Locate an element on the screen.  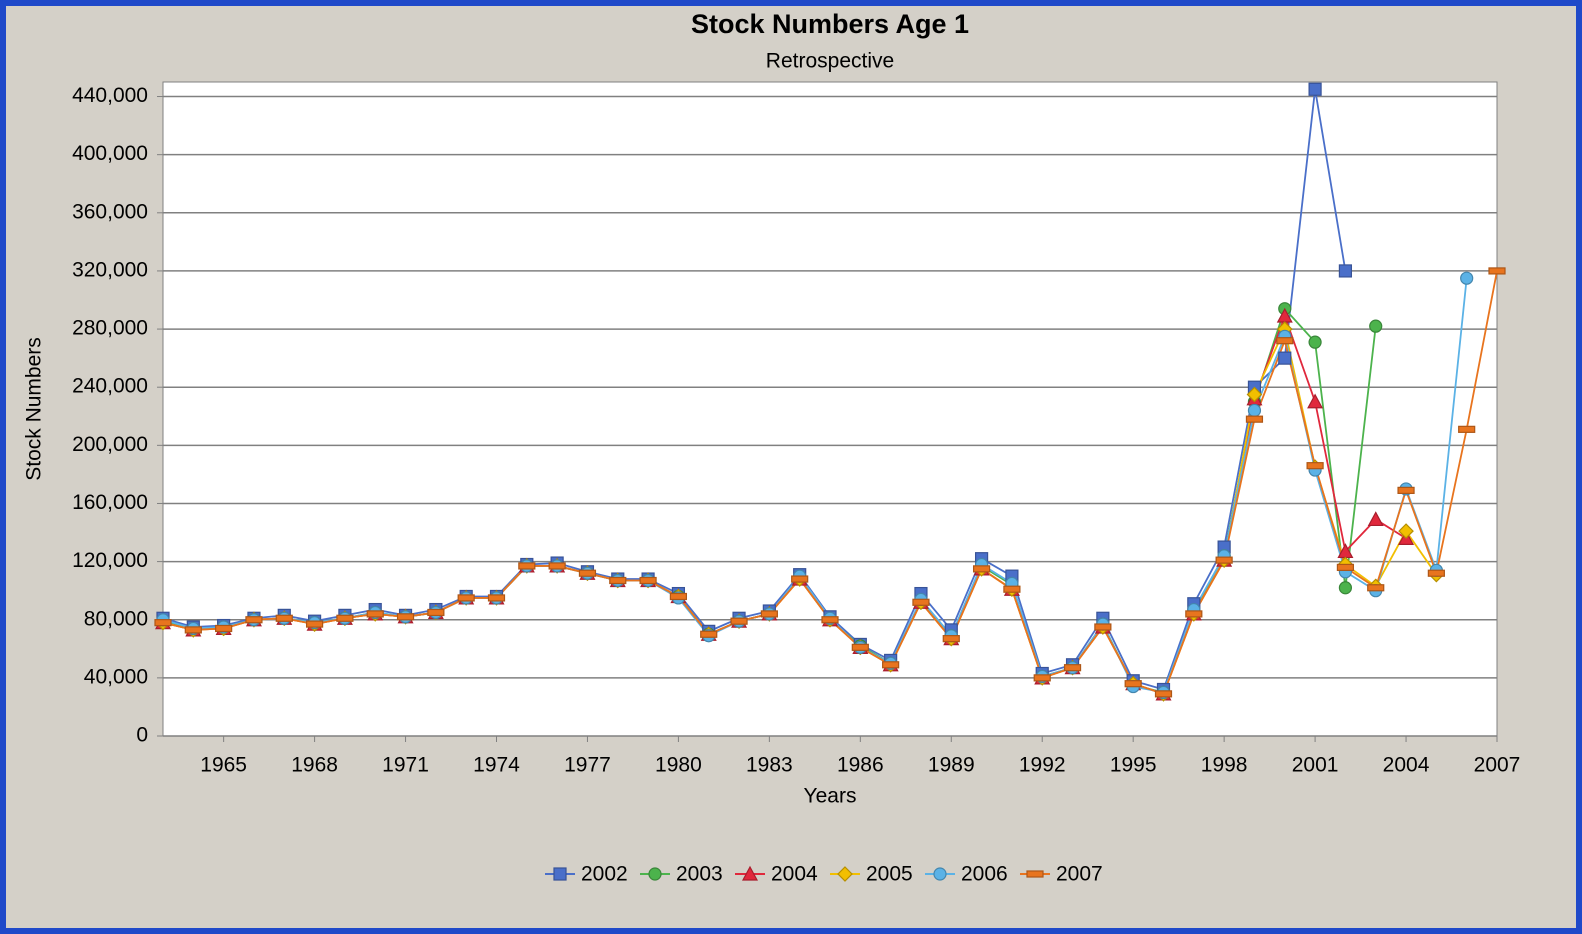
y-tick-label: 120,000 is located at coordinates (110, 560).